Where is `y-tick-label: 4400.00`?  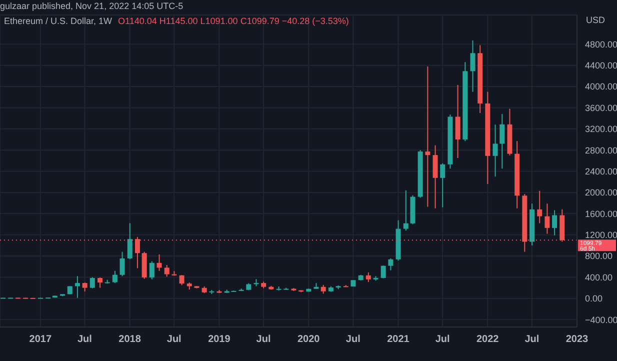 y-tick-label: 4400.00 is located at coordinates (601, 65).